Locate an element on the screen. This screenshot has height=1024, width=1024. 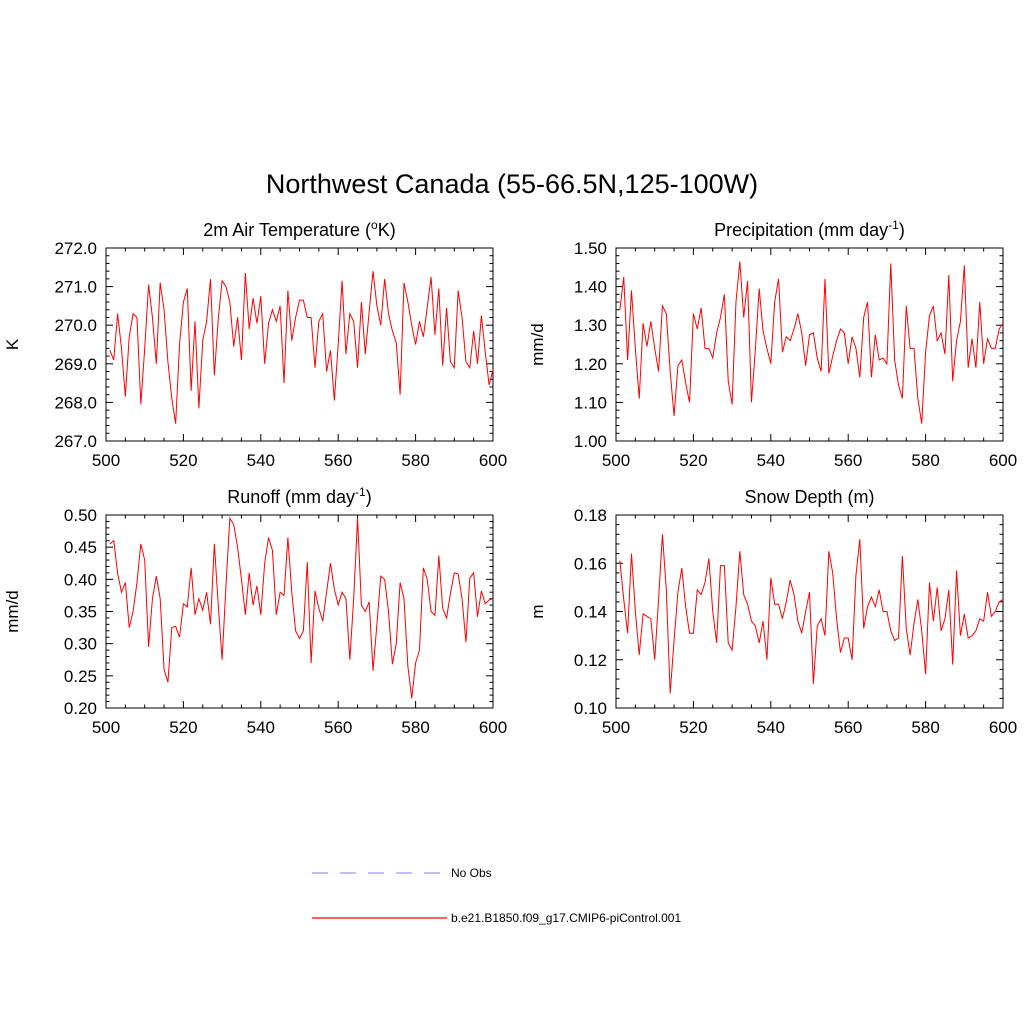
y-tick-label: 270.0 is located at coordinates (75, 325).